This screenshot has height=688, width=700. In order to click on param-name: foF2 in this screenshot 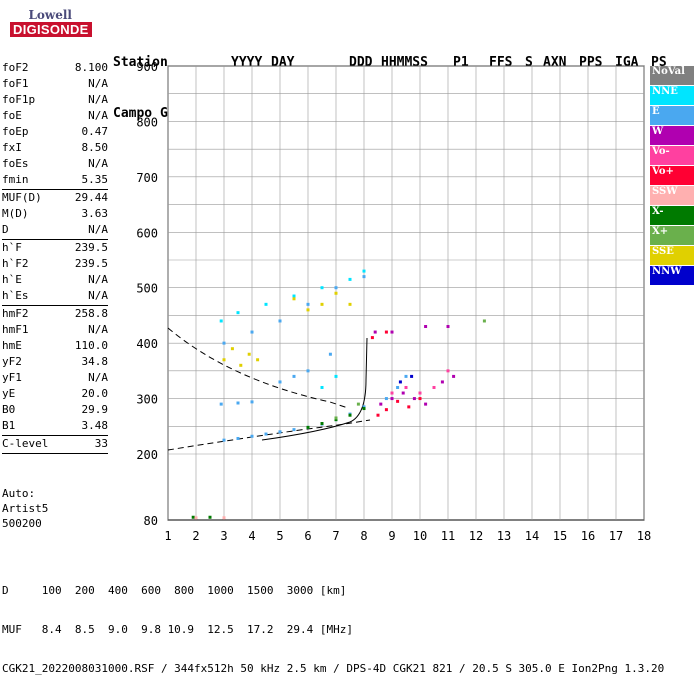, I will do `click(15, 67)`.